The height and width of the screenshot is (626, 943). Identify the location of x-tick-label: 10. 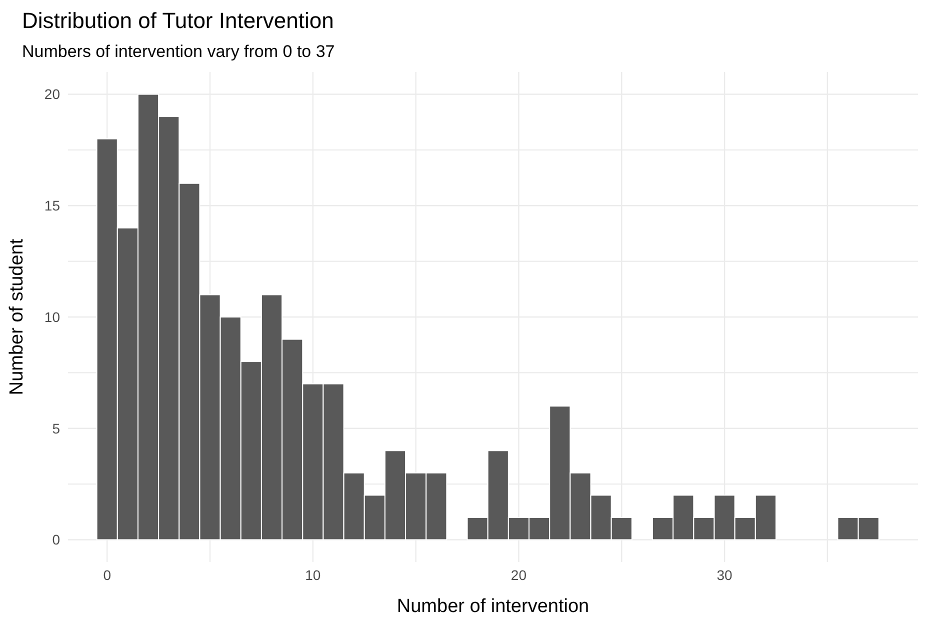
(313, 574).